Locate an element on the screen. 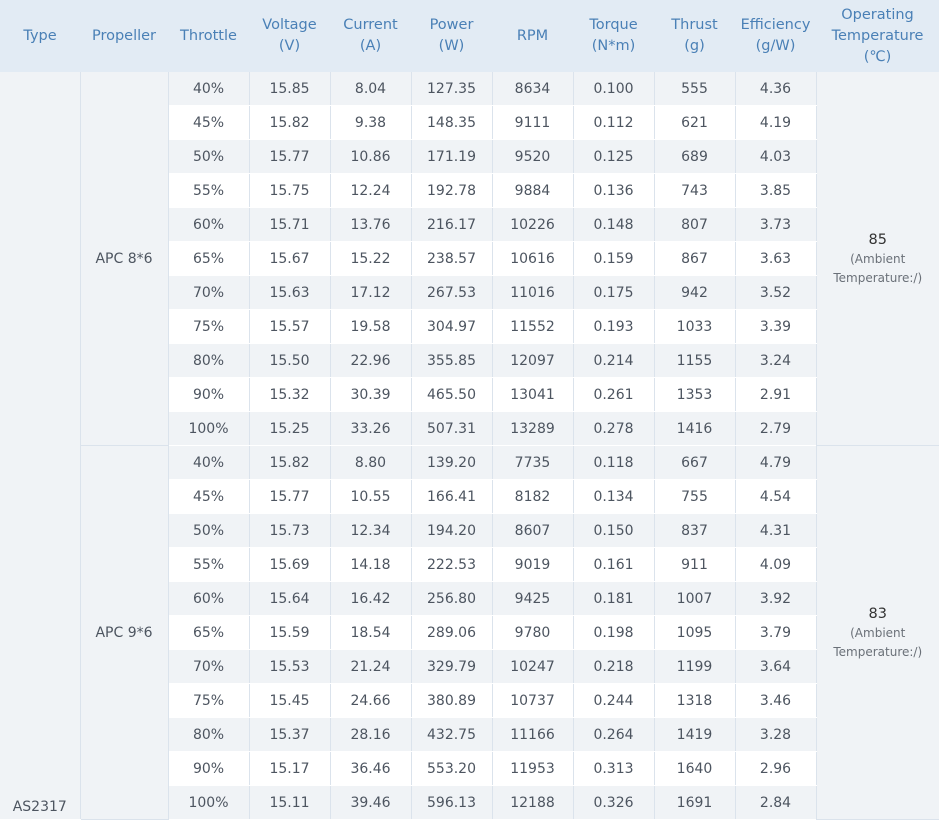  current-cell: 12.34 is located at coordinates (370, 531).